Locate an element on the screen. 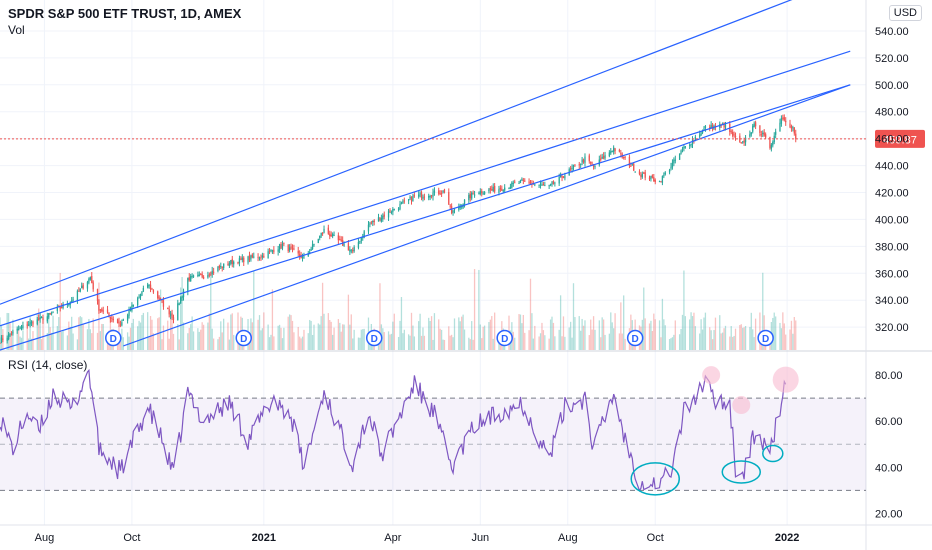 This screenshot has width=932, height=550. time-tick-label: Aug is located at coordinates (45, 538).